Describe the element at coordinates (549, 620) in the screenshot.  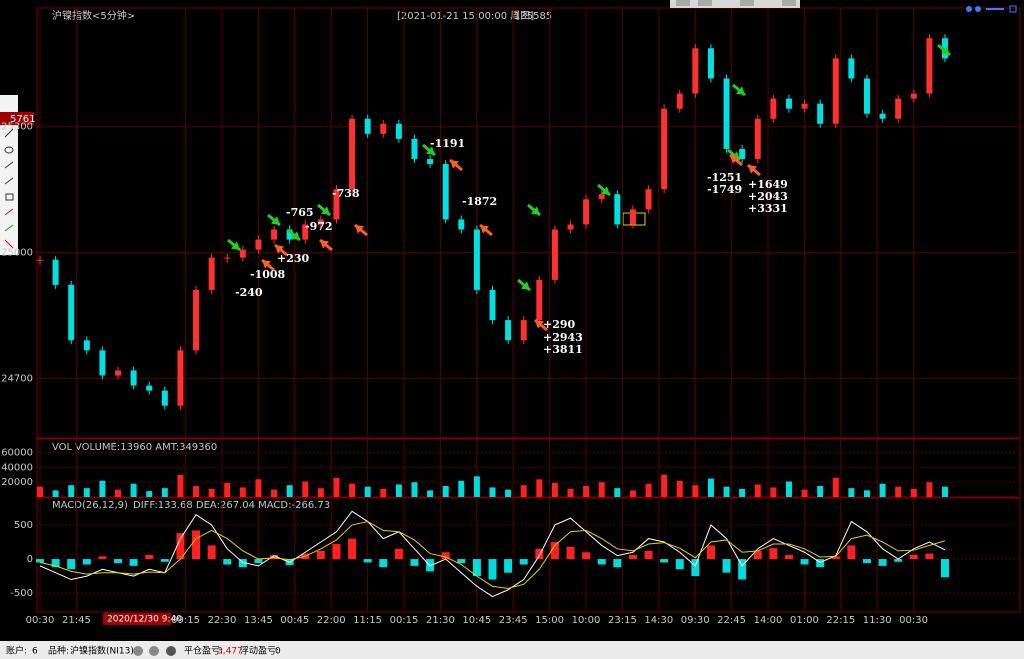
I see `x-tick-label: 15:00` at that location.